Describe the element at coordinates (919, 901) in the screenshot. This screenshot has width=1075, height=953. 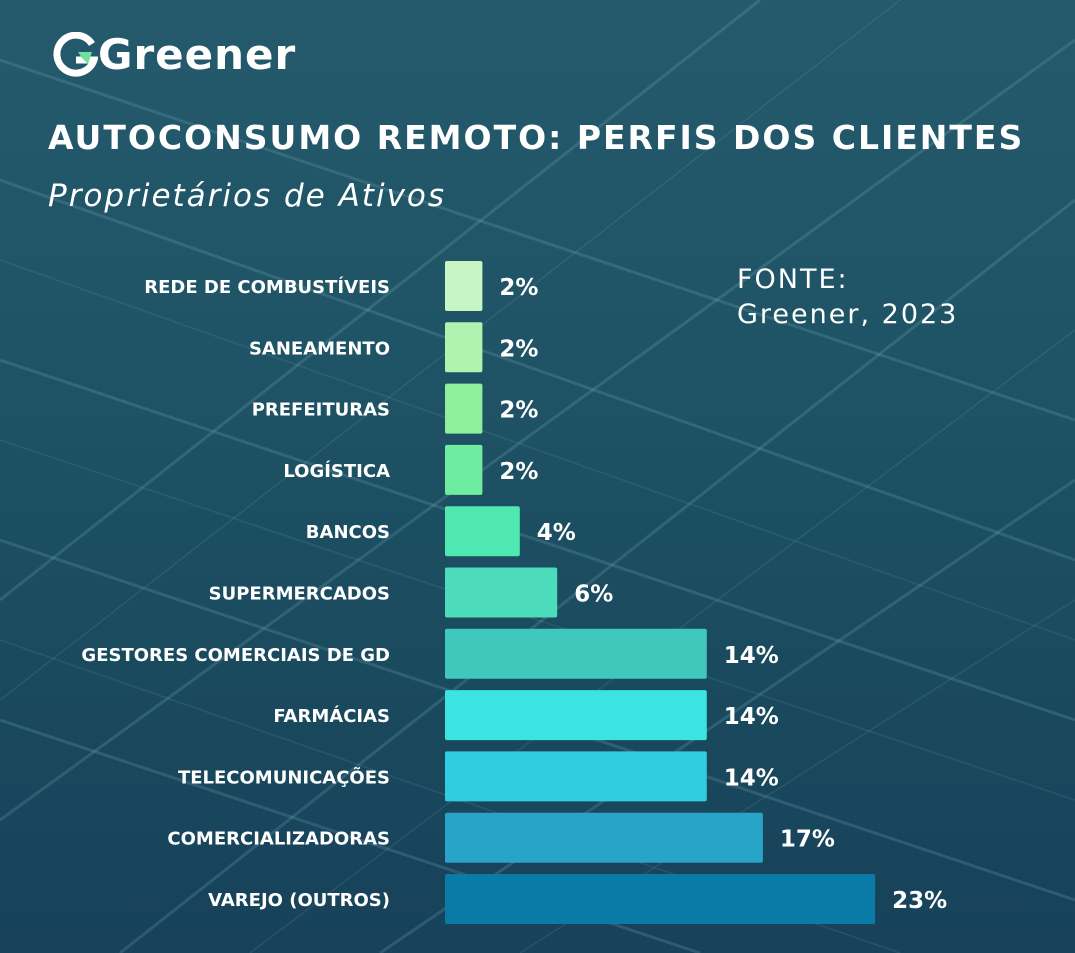
I see `value-label-10: 23%` at that location.